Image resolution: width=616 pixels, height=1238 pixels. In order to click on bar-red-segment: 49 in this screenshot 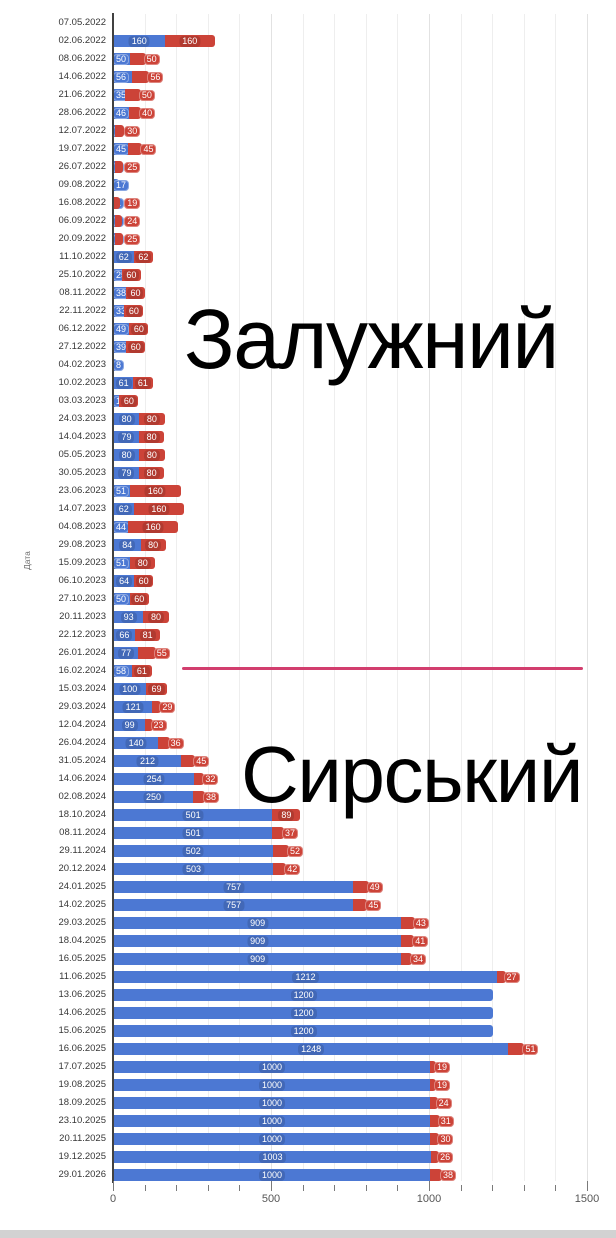, I will do `click(368, 887)`.